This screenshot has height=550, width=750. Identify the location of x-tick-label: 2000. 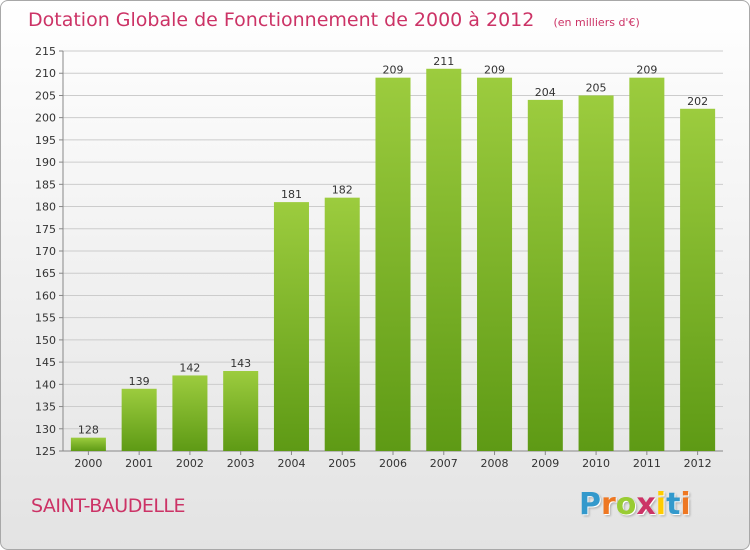
(88, 463).